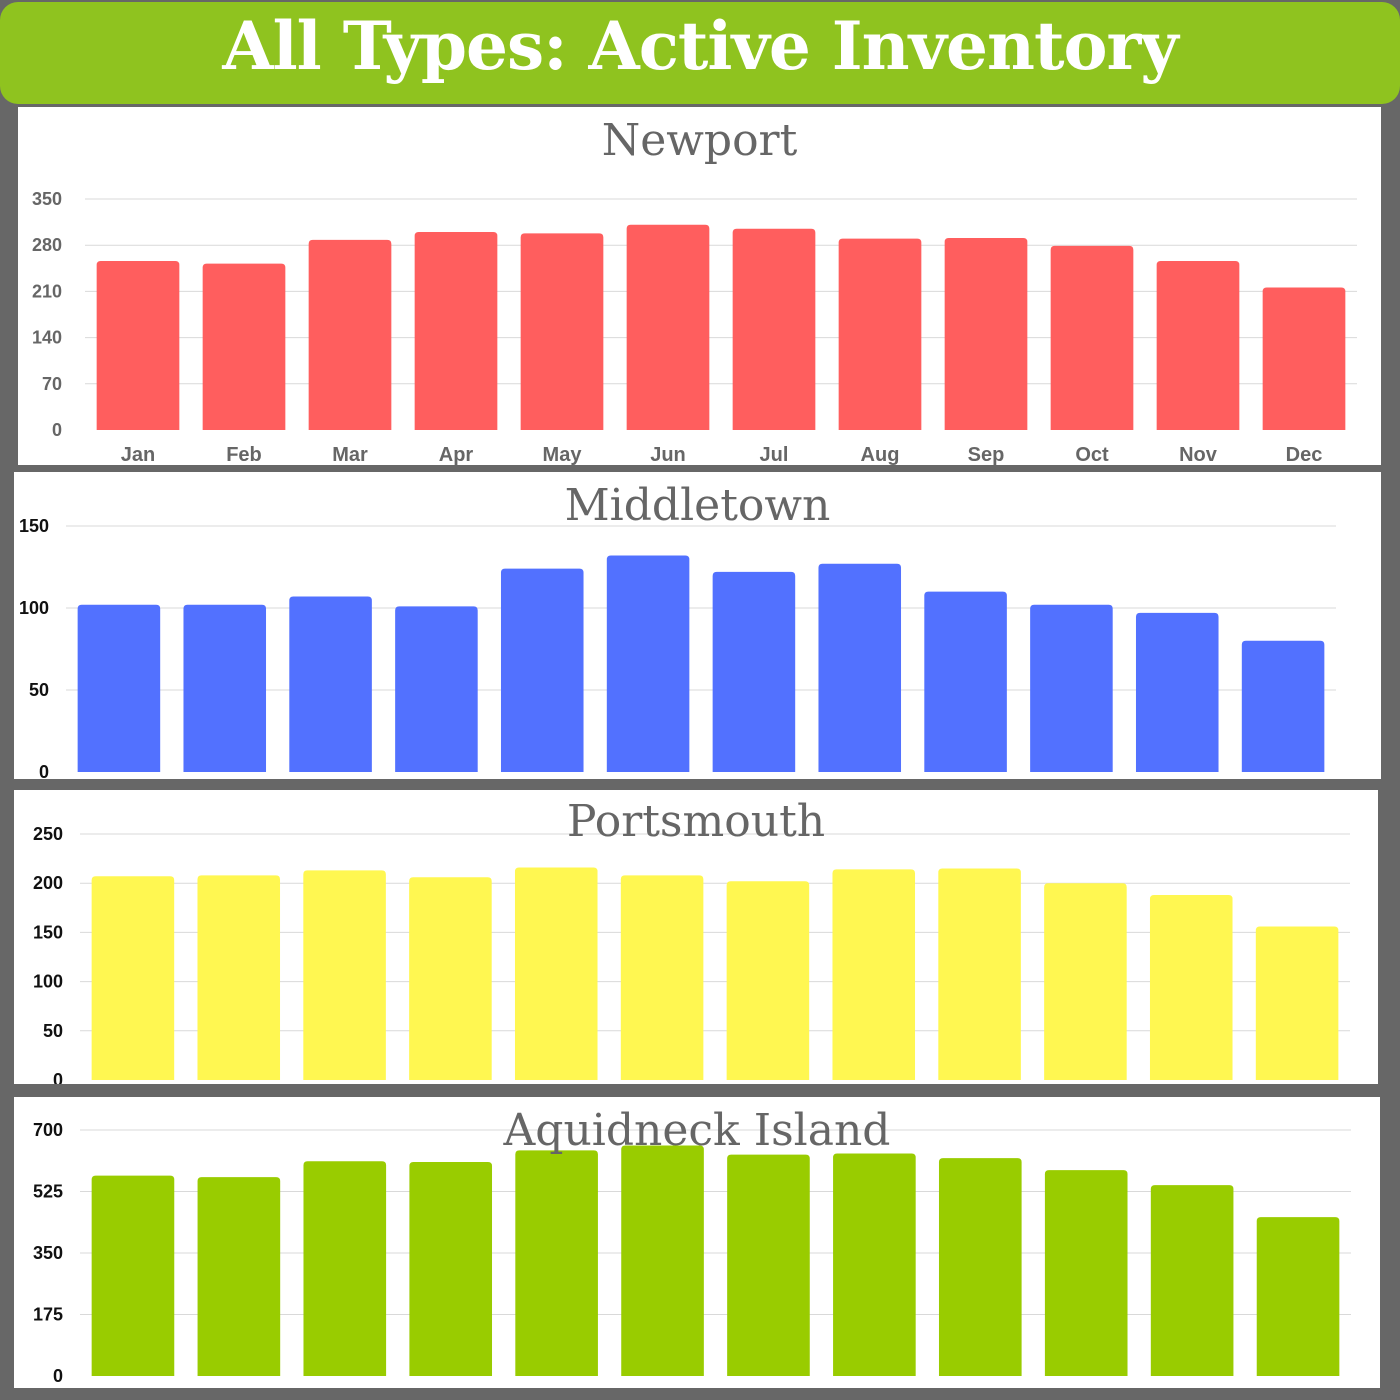 This screenshot has height=1400, width=1400. Describe the element at coordinates (133, 1275) in the screenshot. I see `bar-aquidneck-island-jan` at that location.